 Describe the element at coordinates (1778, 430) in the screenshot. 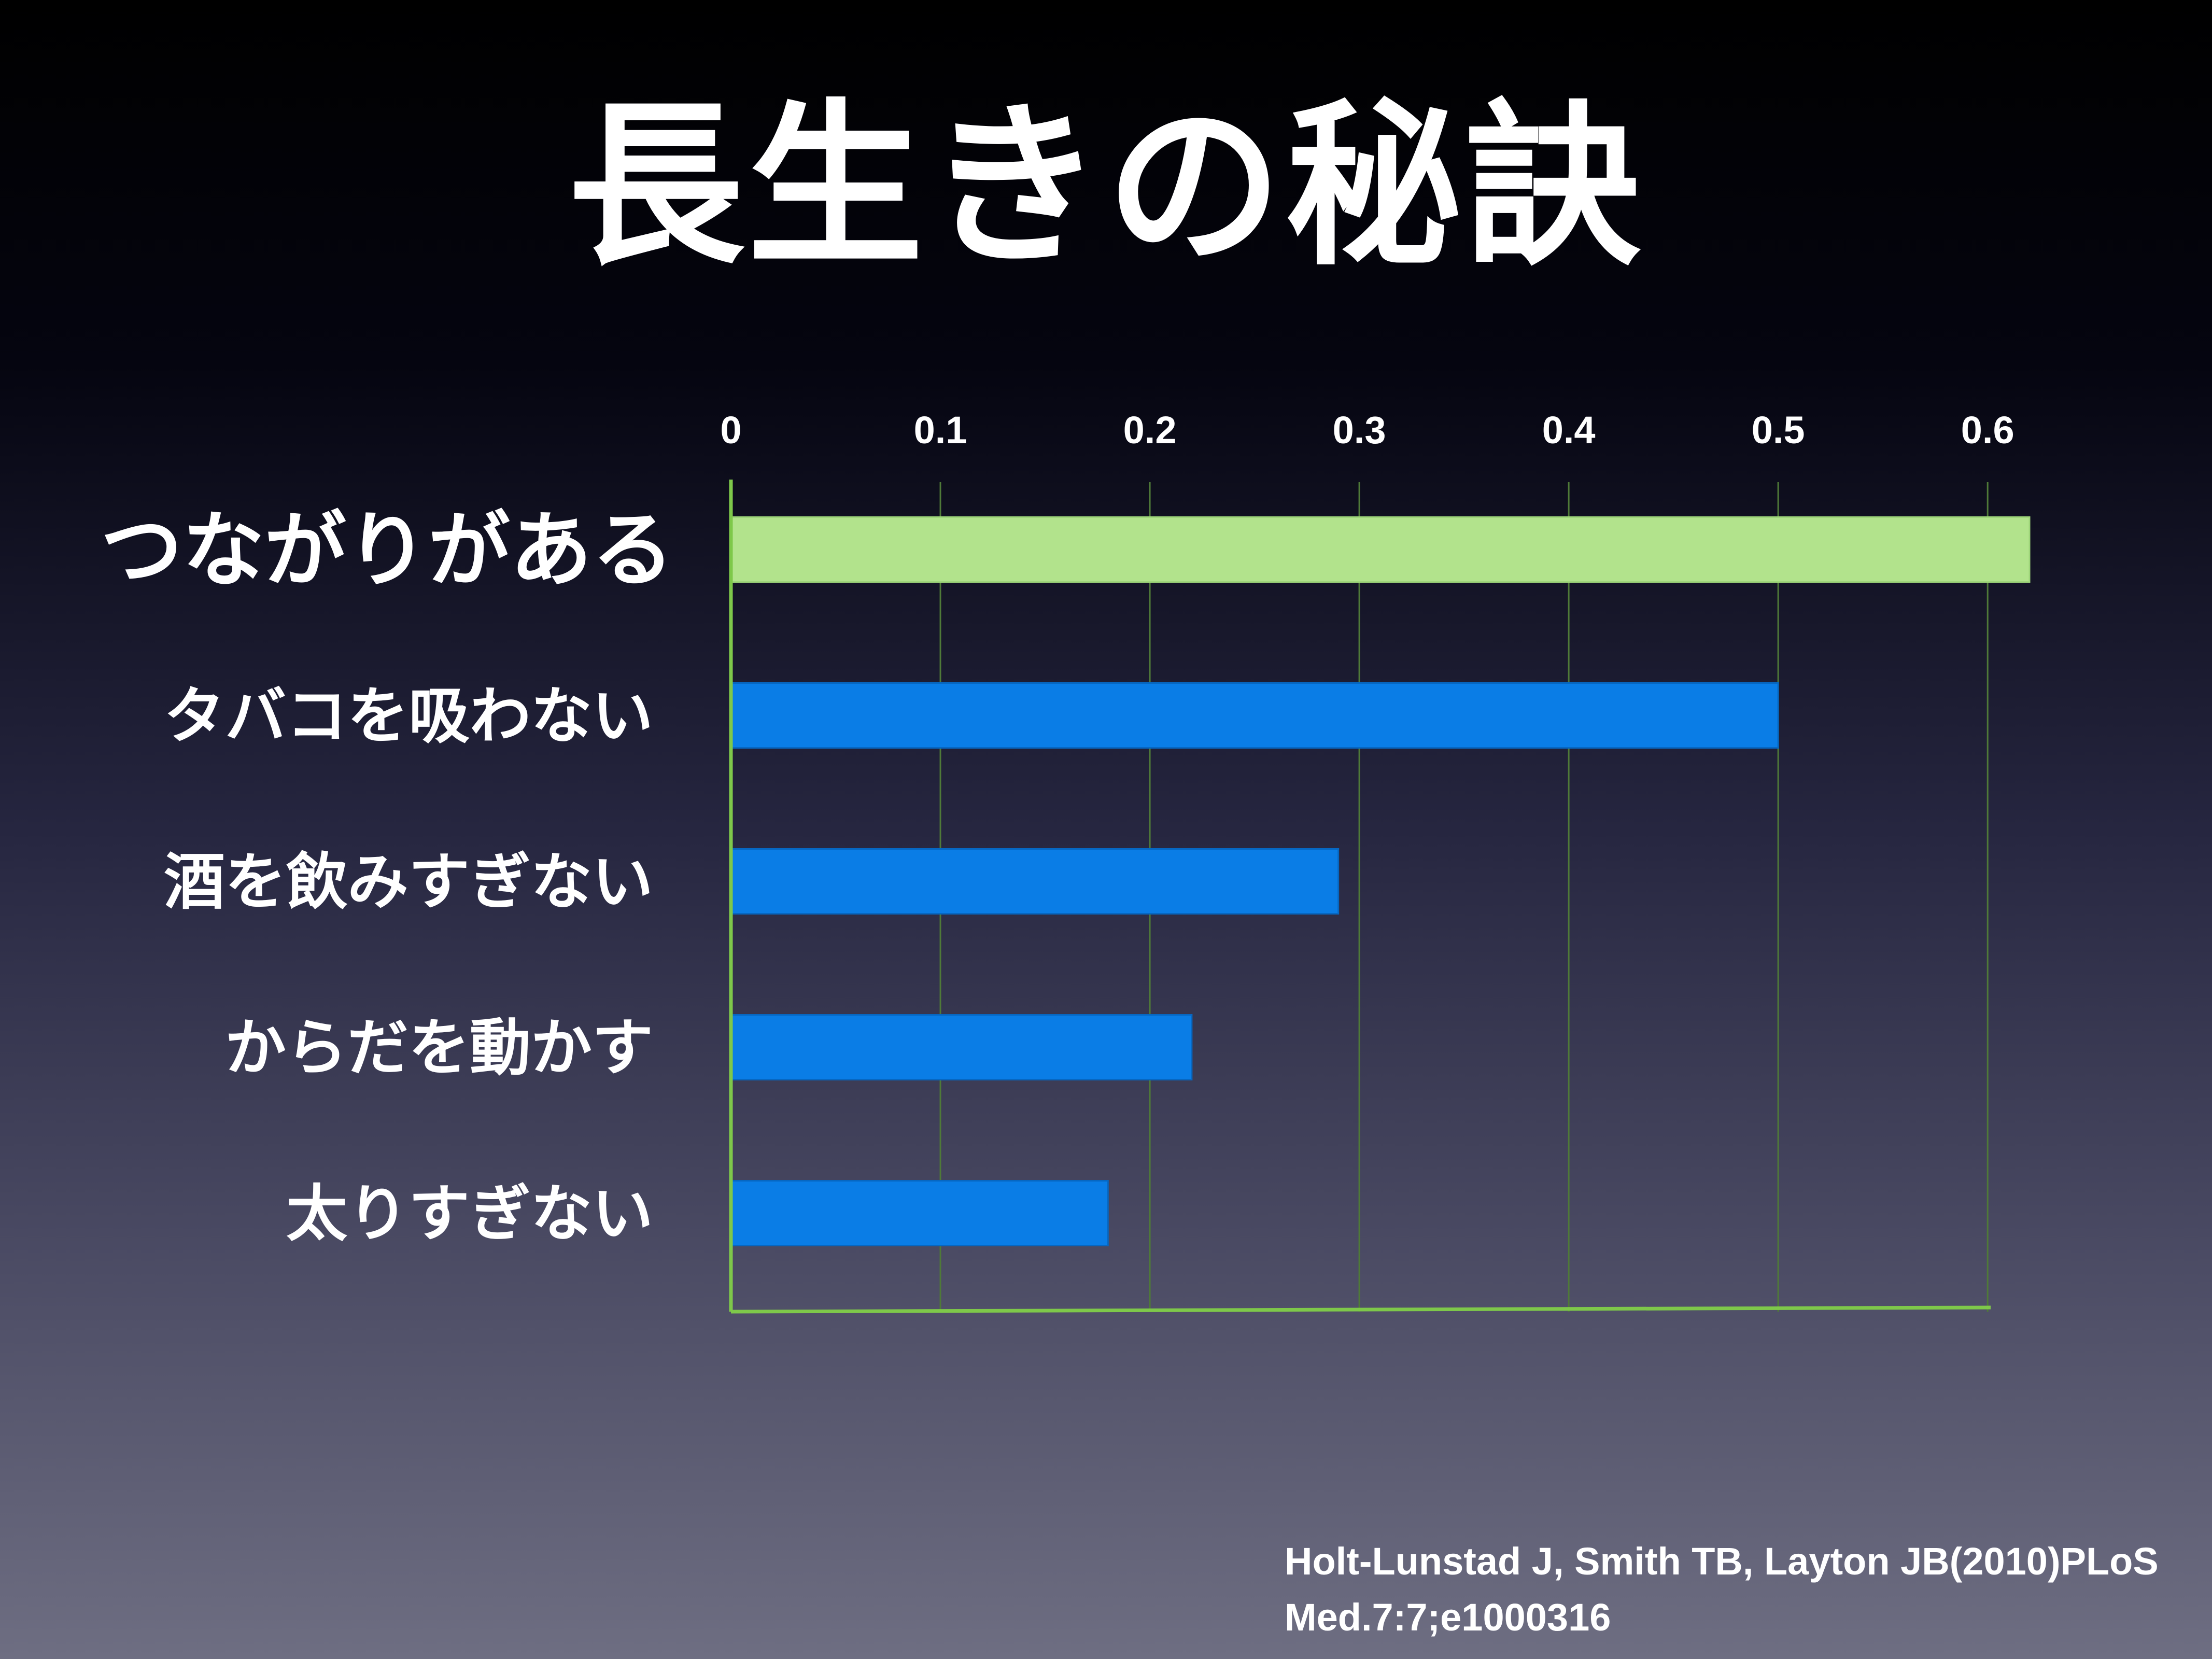

I see `x-tick-label: 0.5` at that location.